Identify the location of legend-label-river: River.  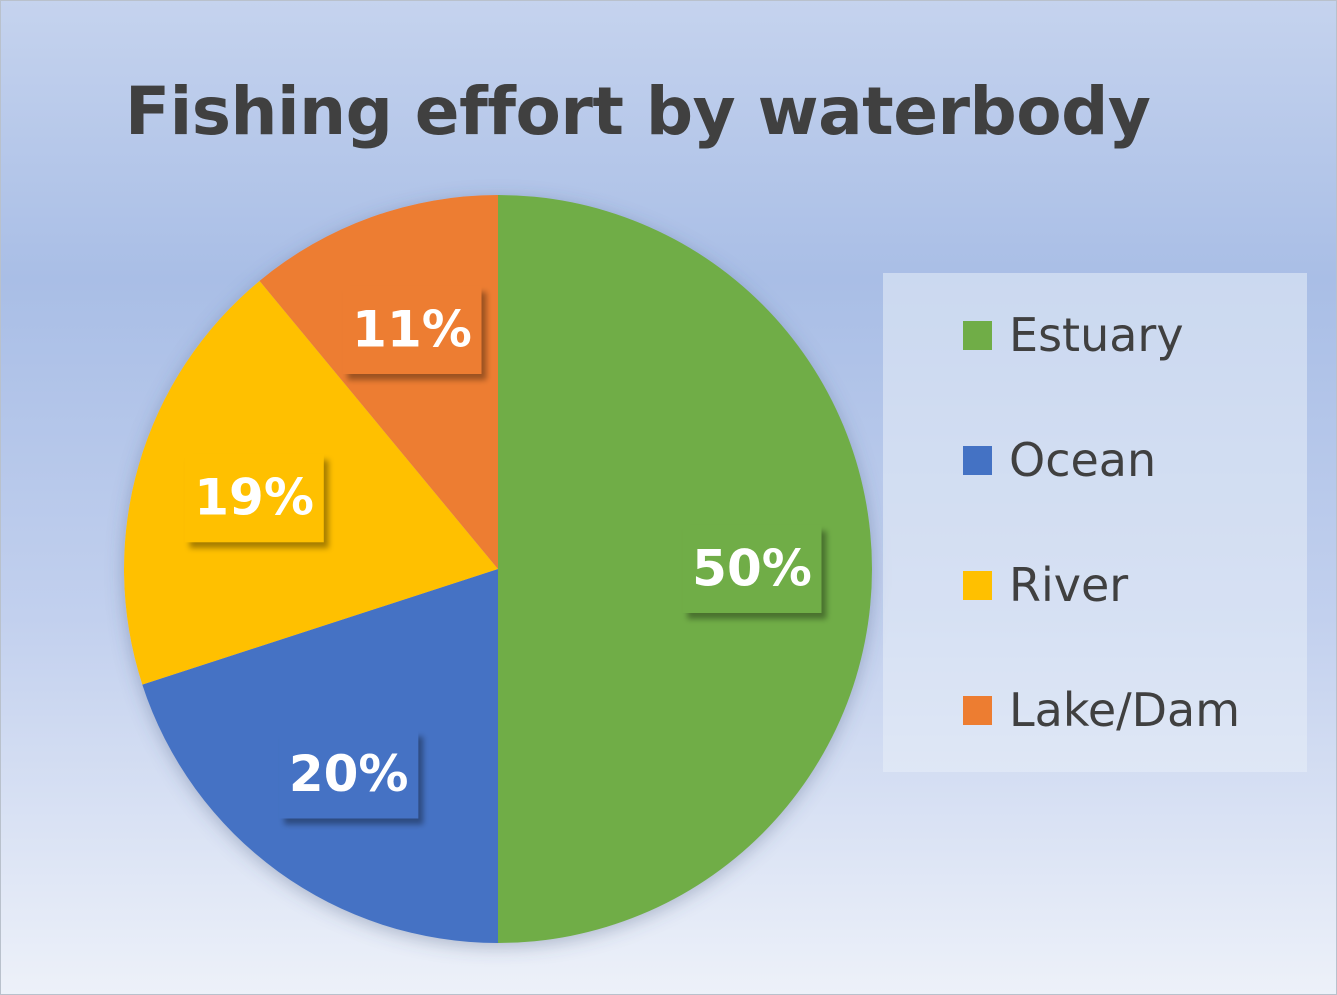
(1069, 585).